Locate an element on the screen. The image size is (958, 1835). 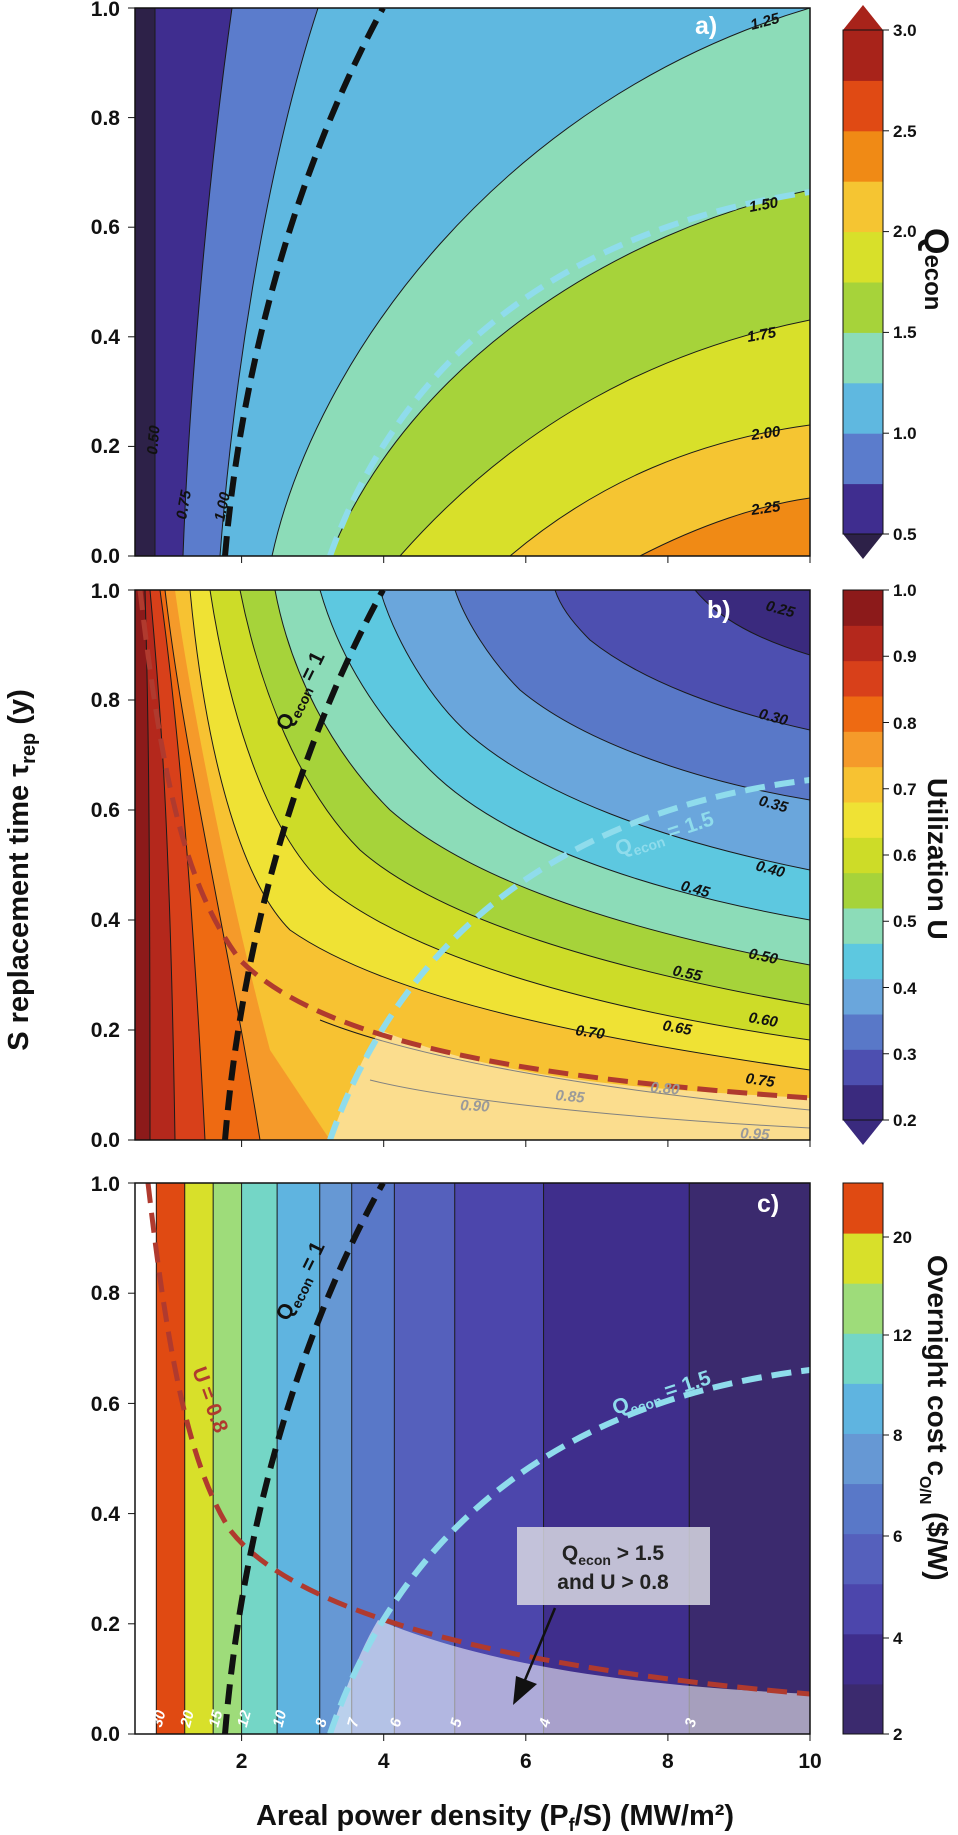
y-ticks-a: 0.0 0.2 0.4 0.6 0.8 1.0 is located at coordinates (113, 284).